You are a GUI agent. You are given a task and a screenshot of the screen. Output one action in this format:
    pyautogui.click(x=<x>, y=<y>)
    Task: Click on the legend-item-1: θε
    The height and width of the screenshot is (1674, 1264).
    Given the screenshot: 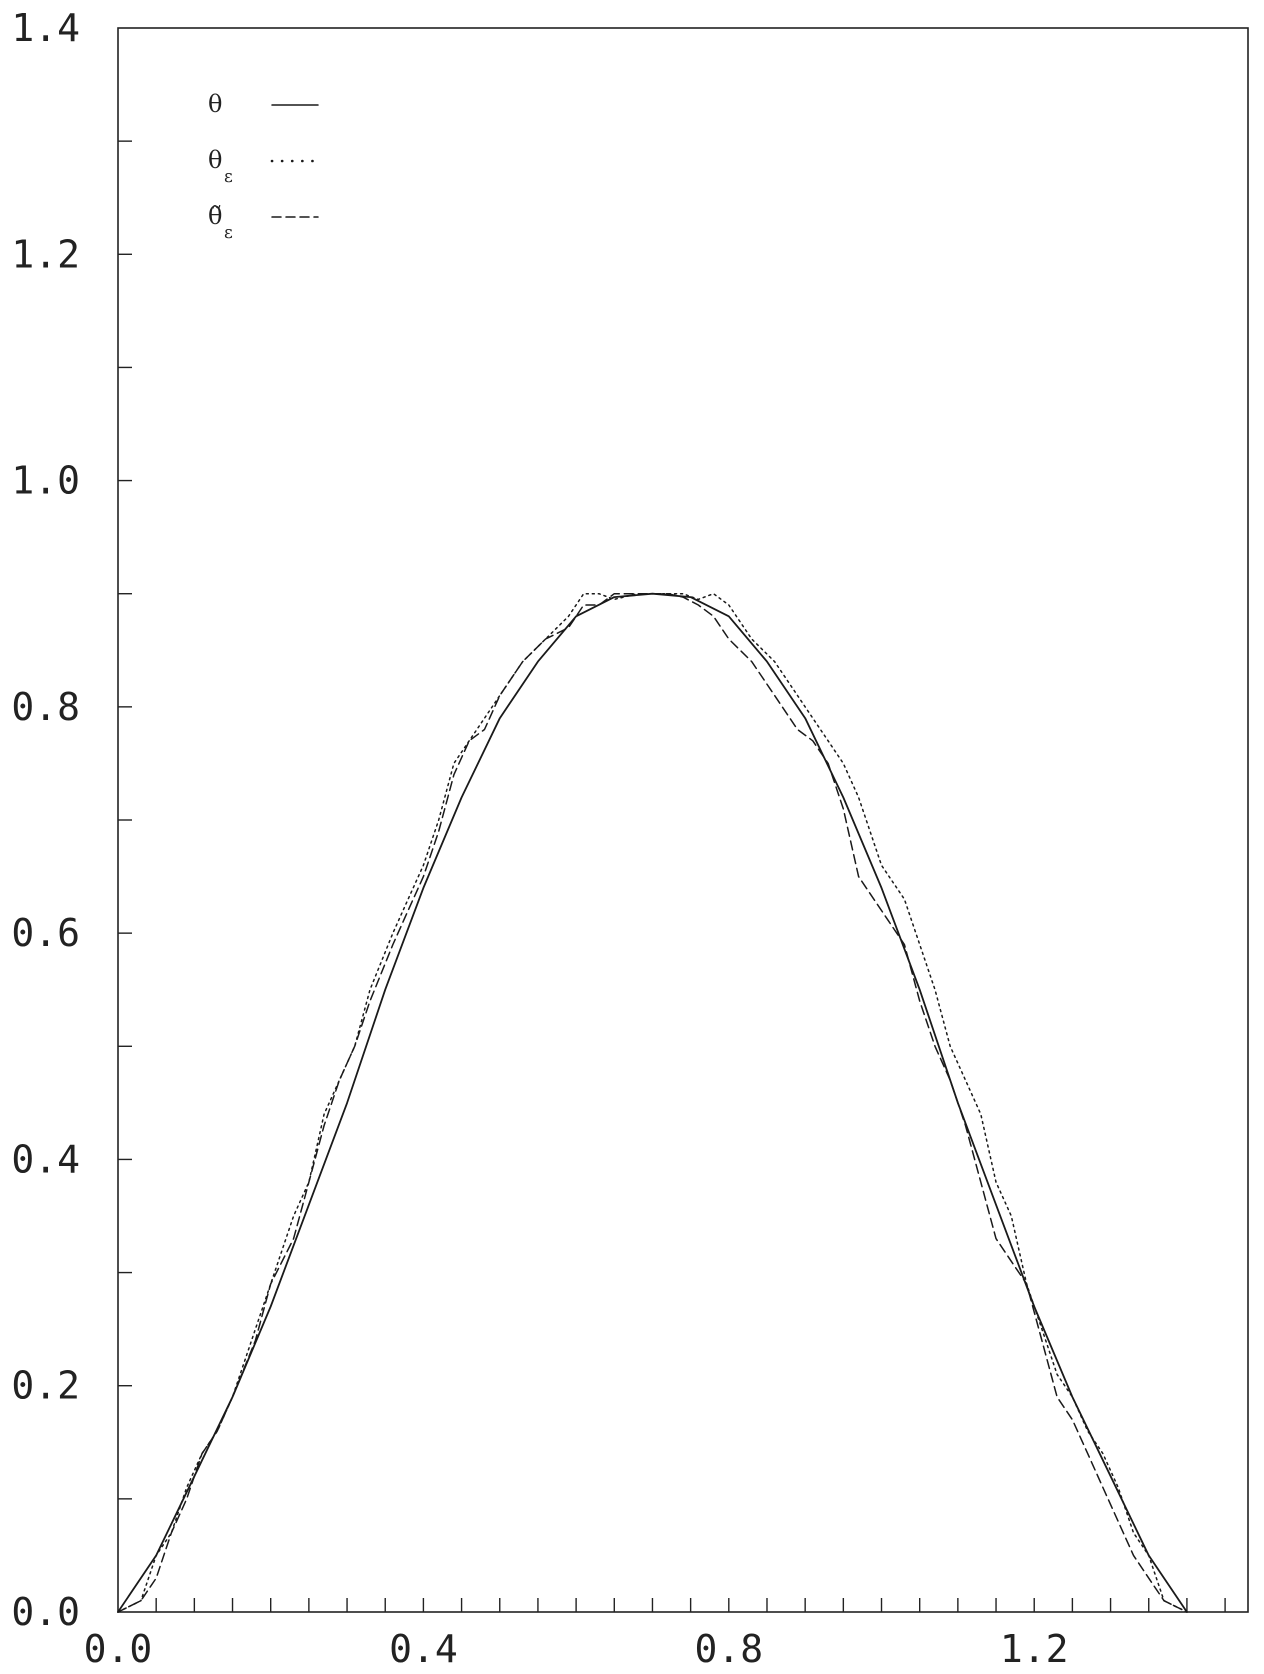 What is the action you would take?
    pyautogui.click(x=264, y=166)
    